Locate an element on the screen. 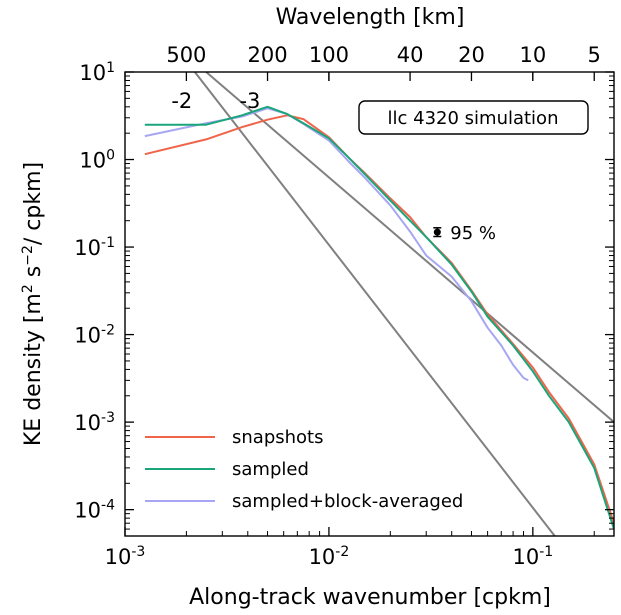 The height and width of the screenshot is (615, 621). top-tick-label: 500 is located at coordinates (186, 55).